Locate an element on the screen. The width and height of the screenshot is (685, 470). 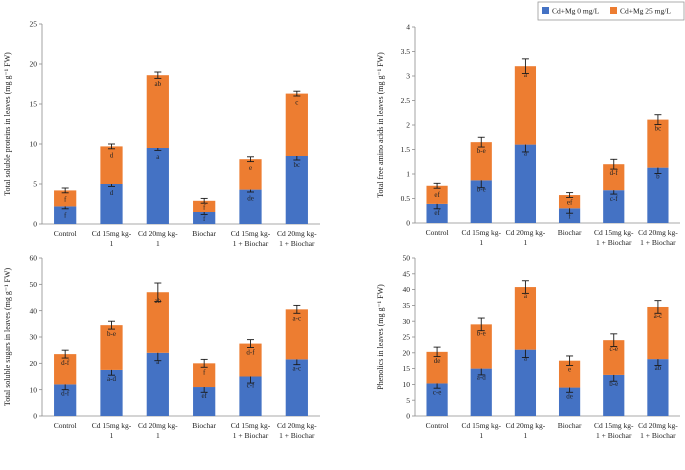
y-tick-label: 40 is located at coordinates (34, 310).